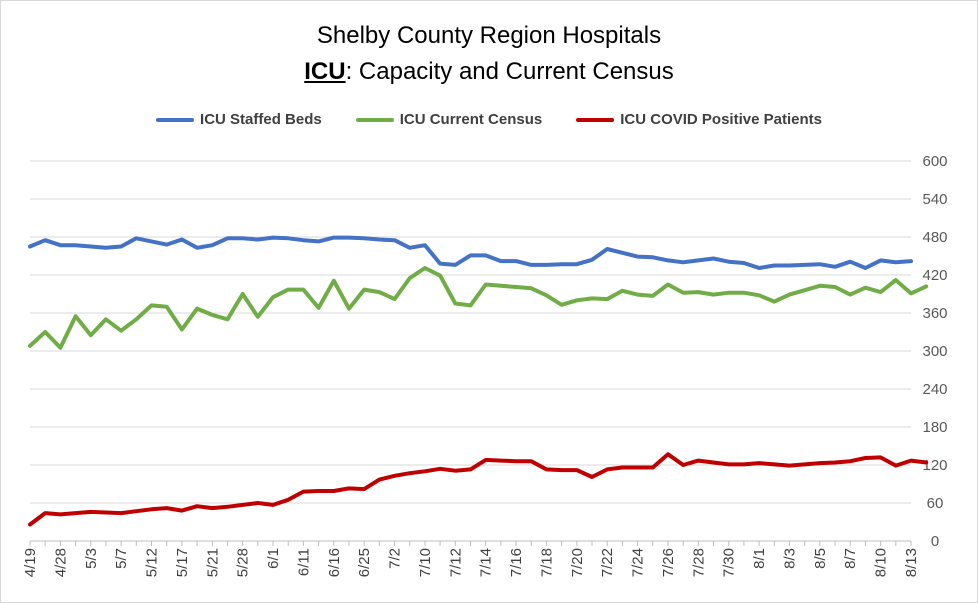  Describe the element at coordinates (934, 313) in the screenshot. I see `y-tick-label: 360` at that location.